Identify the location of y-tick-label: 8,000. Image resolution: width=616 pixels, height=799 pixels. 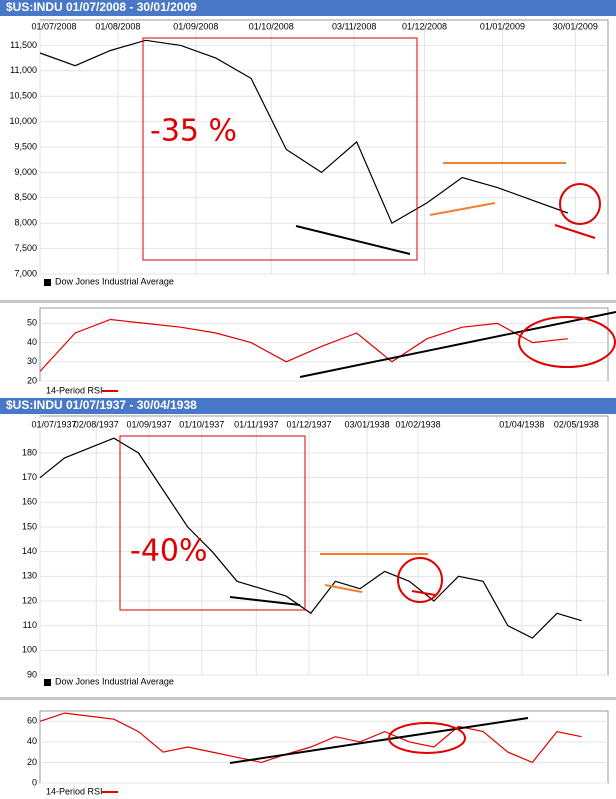
(25, 223).